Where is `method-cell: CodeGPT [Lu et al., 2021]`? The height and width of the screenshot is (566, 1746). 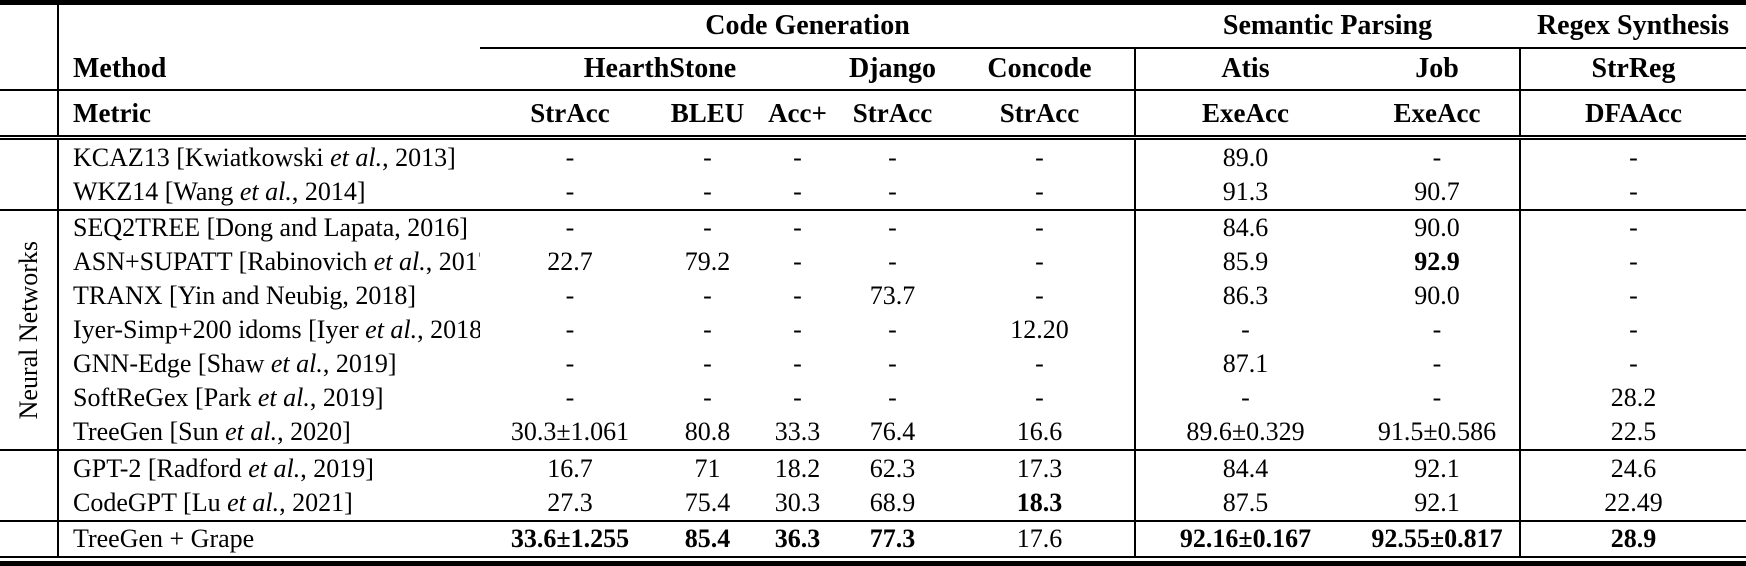
method-cell: CodeGPT [Lu et al., 2021] is located at coordinates (268, 503).